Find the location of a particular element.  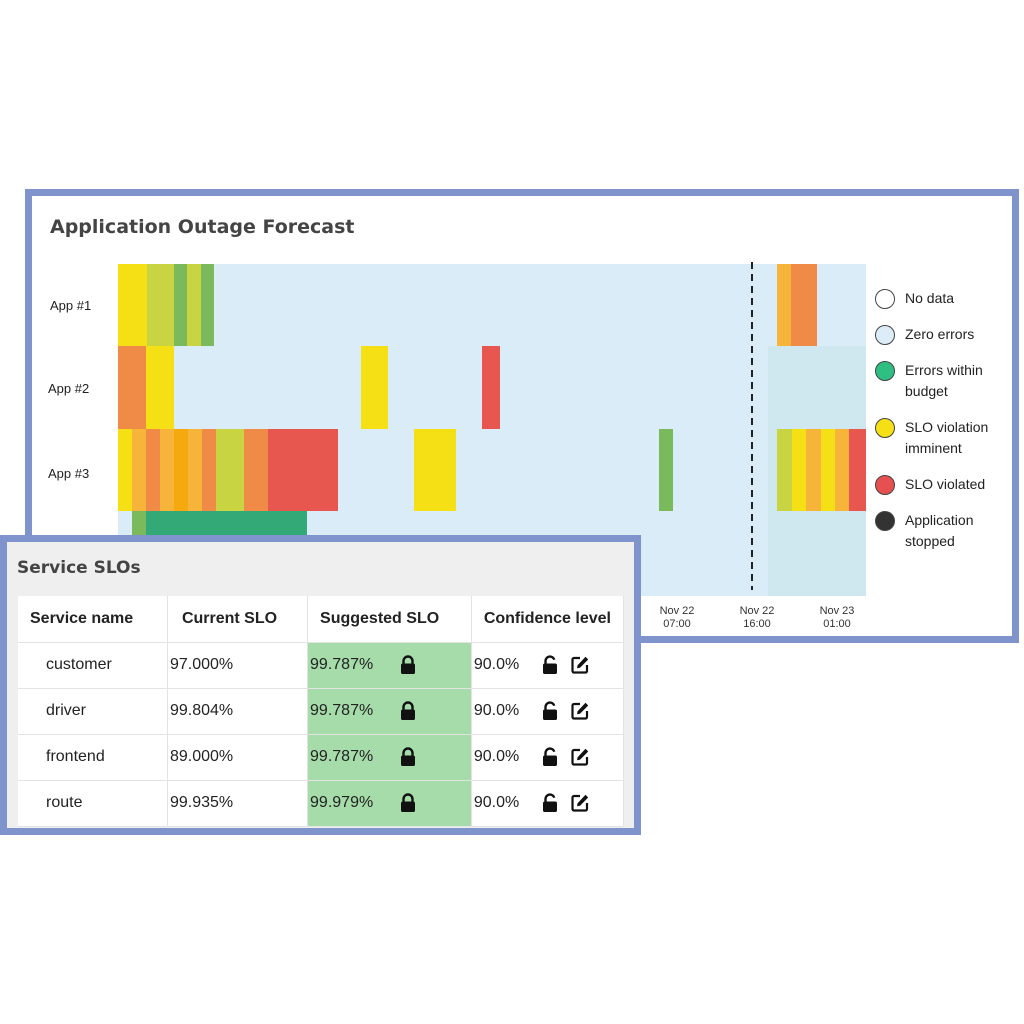

current-slo-value: 89.000% is located at coordinates (201, 756).